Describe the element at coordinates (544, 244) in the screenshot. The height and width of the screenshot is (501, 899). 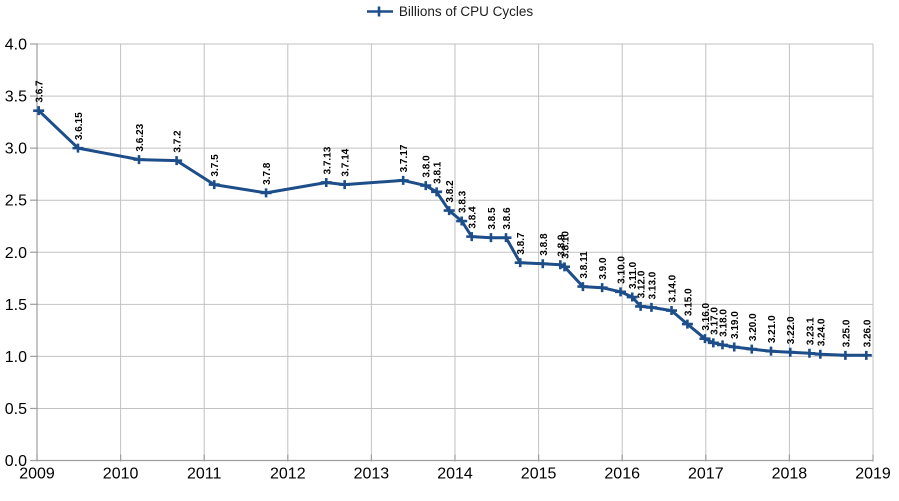
I see `data-point-label: 3.8.8` at that location.